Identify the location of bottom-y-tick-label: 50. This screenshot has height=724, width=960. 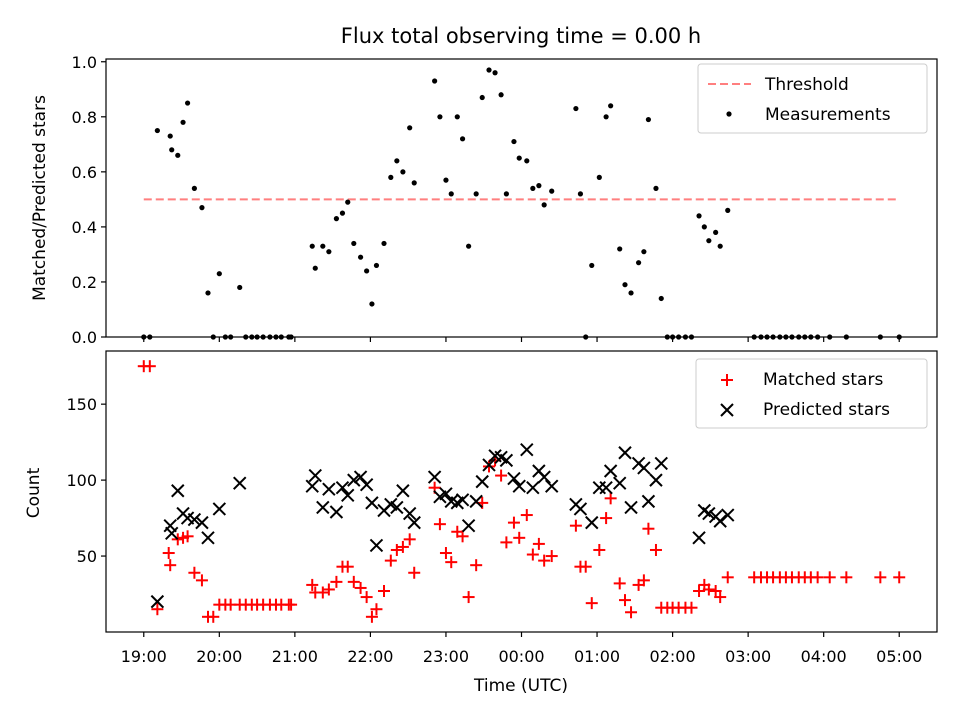
(87, 556).